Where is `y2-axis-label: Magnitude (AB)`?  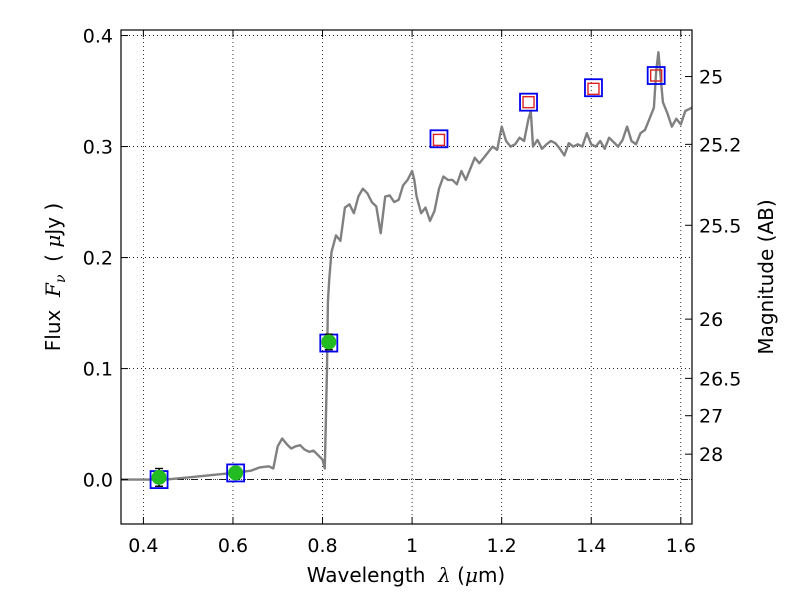
y2-axis-label: Magnitude (AB) is located at coordinates (766, 276).